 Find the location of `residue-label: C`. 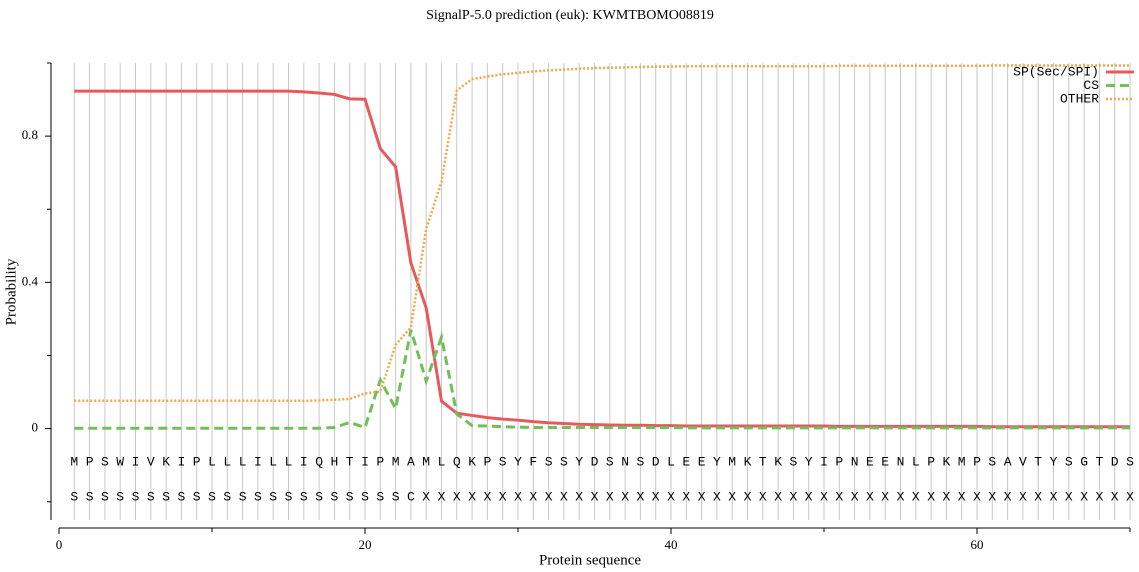

residue-label: C is located at coordinates (411, 496).